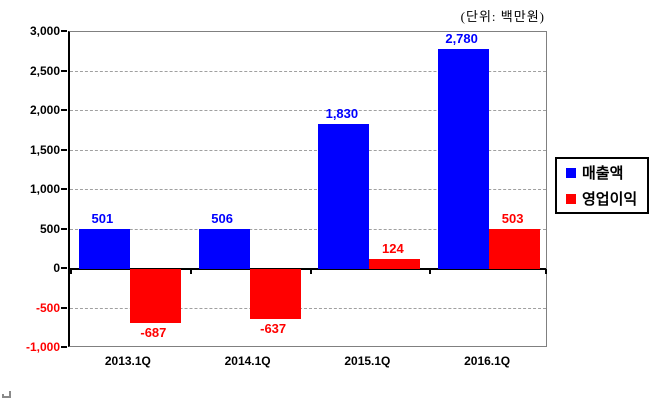 The image size is (657, 404). What do you see at coordinates (603, 173) in the screenshot?
I see `legend-item-label: 매출액` at bounding box center [603, 173].